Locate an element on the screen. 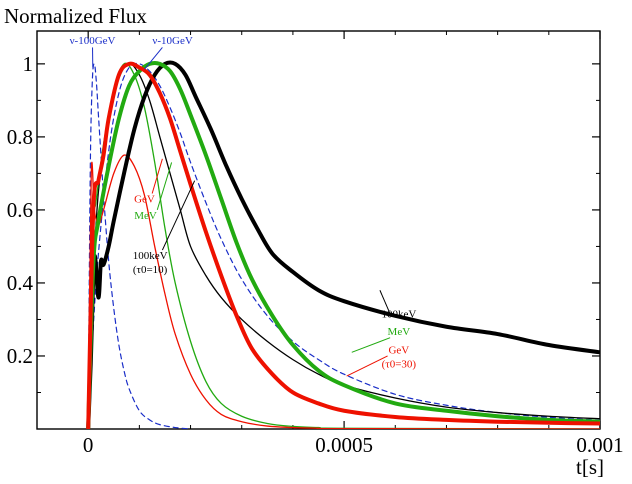 The image size is (632, 484). annotation-nu100: ν-100GeV is located at coordinates (93, 51).